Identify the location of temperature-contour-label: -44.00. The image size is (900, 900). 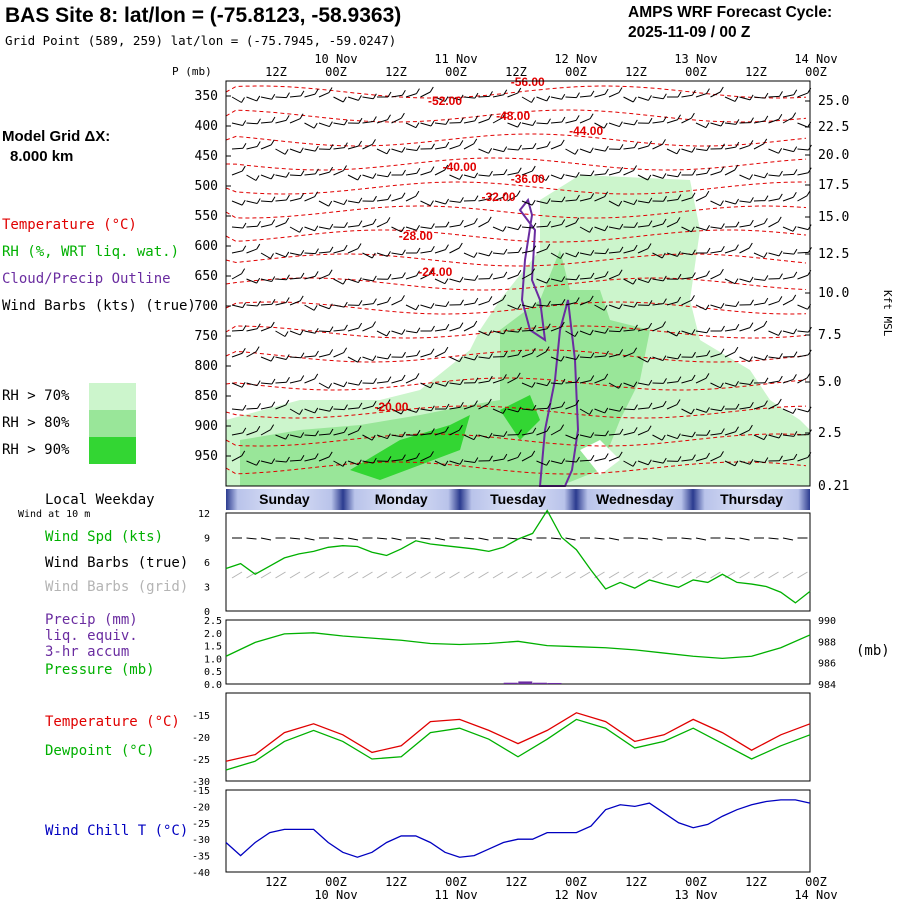
(586, 131).